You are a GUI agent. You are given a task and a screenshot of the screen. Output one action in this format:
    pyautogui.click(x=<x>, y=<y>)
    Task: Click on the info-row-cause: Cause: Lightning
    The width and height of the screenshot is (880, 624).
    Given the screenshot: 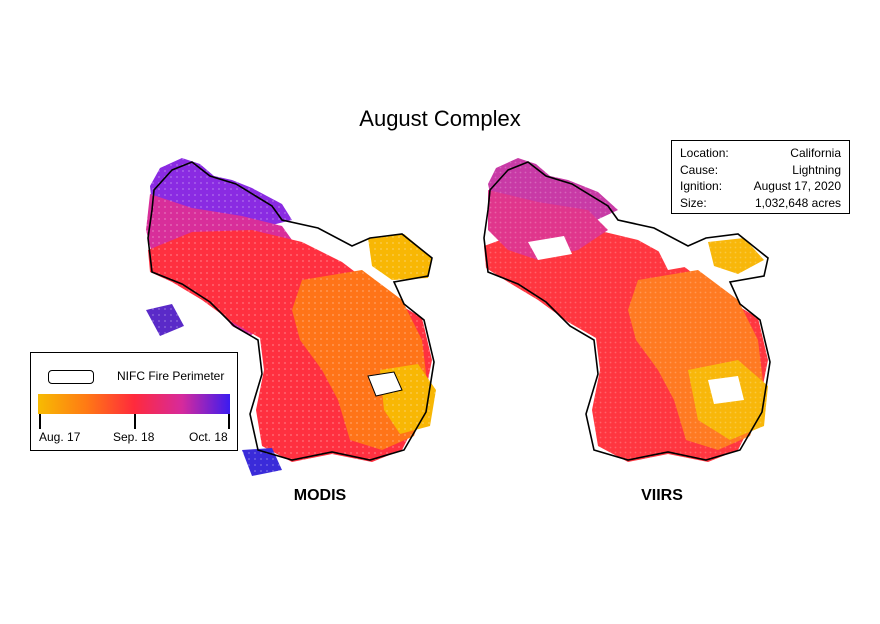 What is the action you would take?
    pyautogui.click(x=760, y=170)
    